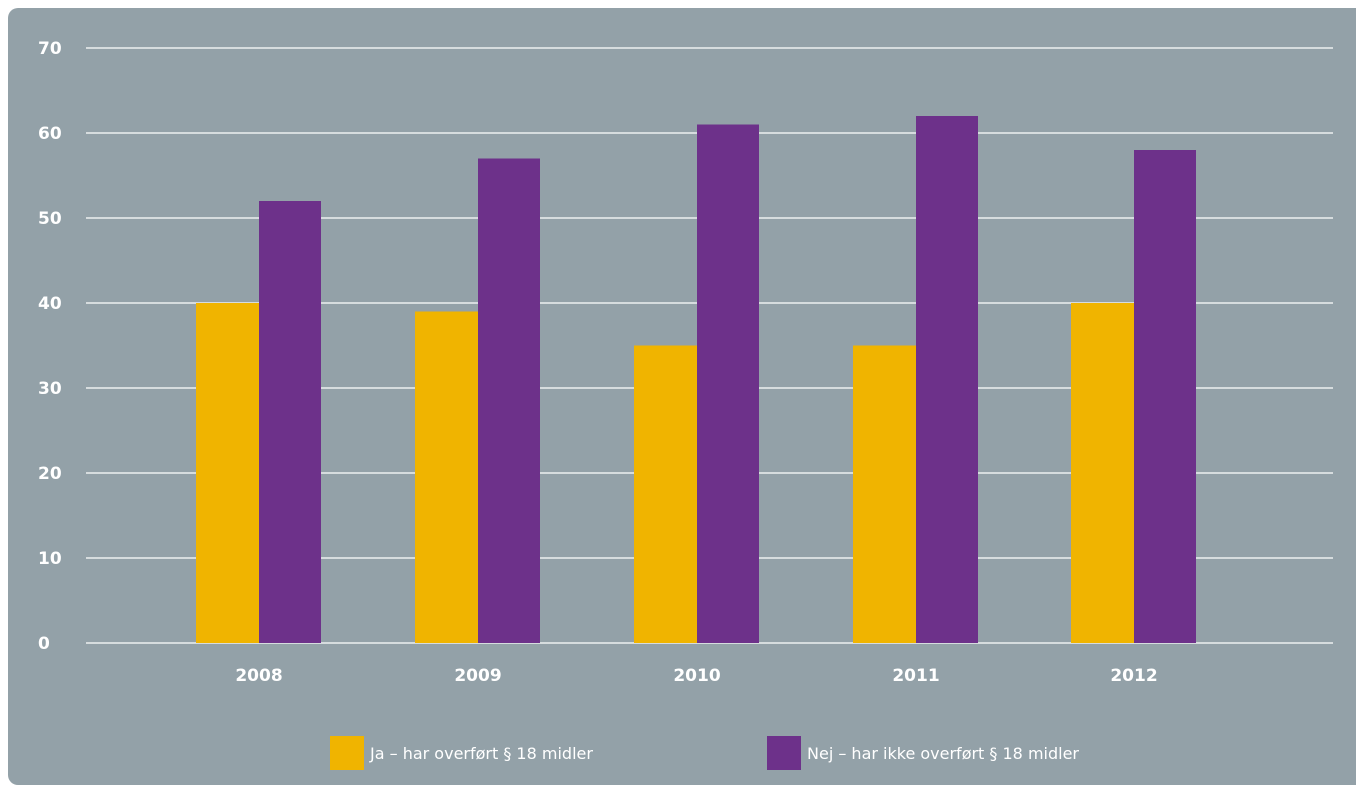  What do you see at coordinates (50, 219) in the screenshot?
I see `y-tick-label: 50` at bounding box center [50, 219].